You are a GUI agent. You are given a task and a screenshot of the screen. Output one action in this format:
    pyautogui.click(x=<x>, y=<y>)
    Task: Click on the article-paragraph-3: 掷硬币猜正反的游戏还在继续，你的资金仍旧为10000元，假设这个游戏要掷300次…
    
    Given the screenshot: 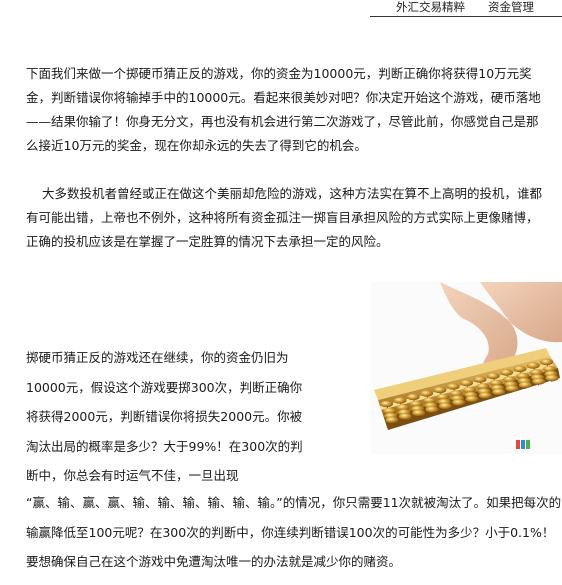 What is the action you would take?
    pyautogui.click(x=164, y=416)
    